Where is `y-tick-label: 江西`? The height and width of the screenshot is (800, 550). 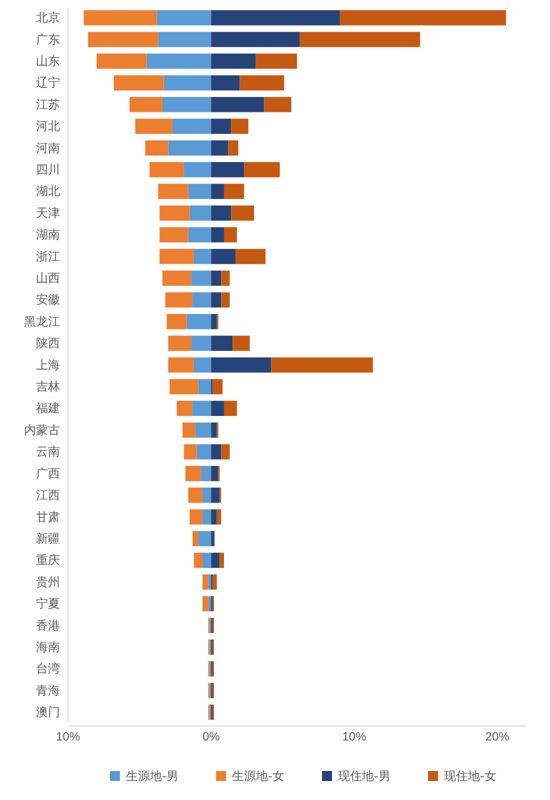
y-tick-label: 江西 is located at coordinates (48, 495).